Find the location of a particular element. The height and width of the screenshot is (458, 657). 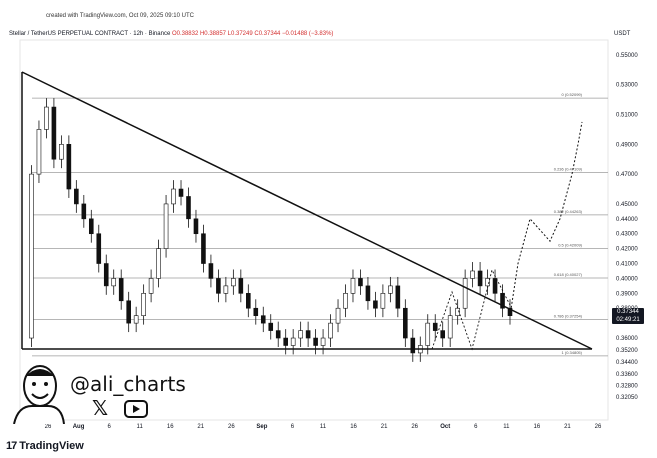

x-tick-label: Aug is located at coordinates (79, 427).